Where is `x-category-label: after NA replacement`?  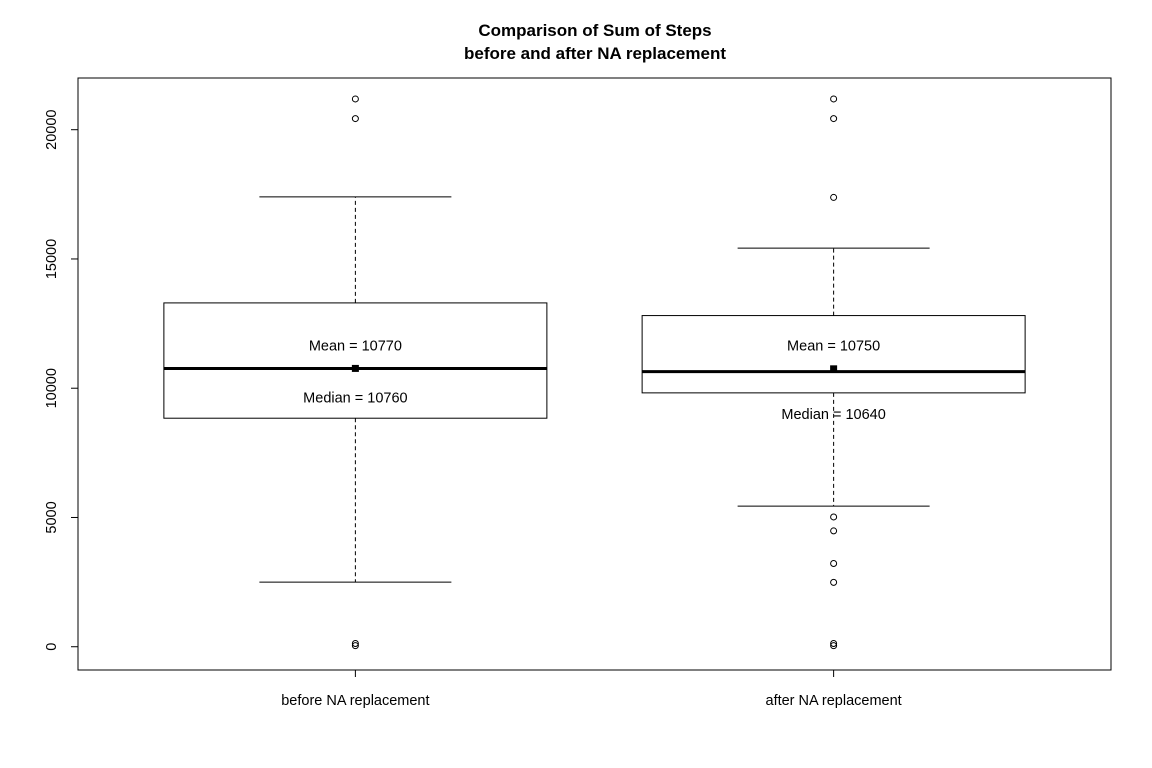 x-category-label: after NA replacement is located at coordinates (834, 701).